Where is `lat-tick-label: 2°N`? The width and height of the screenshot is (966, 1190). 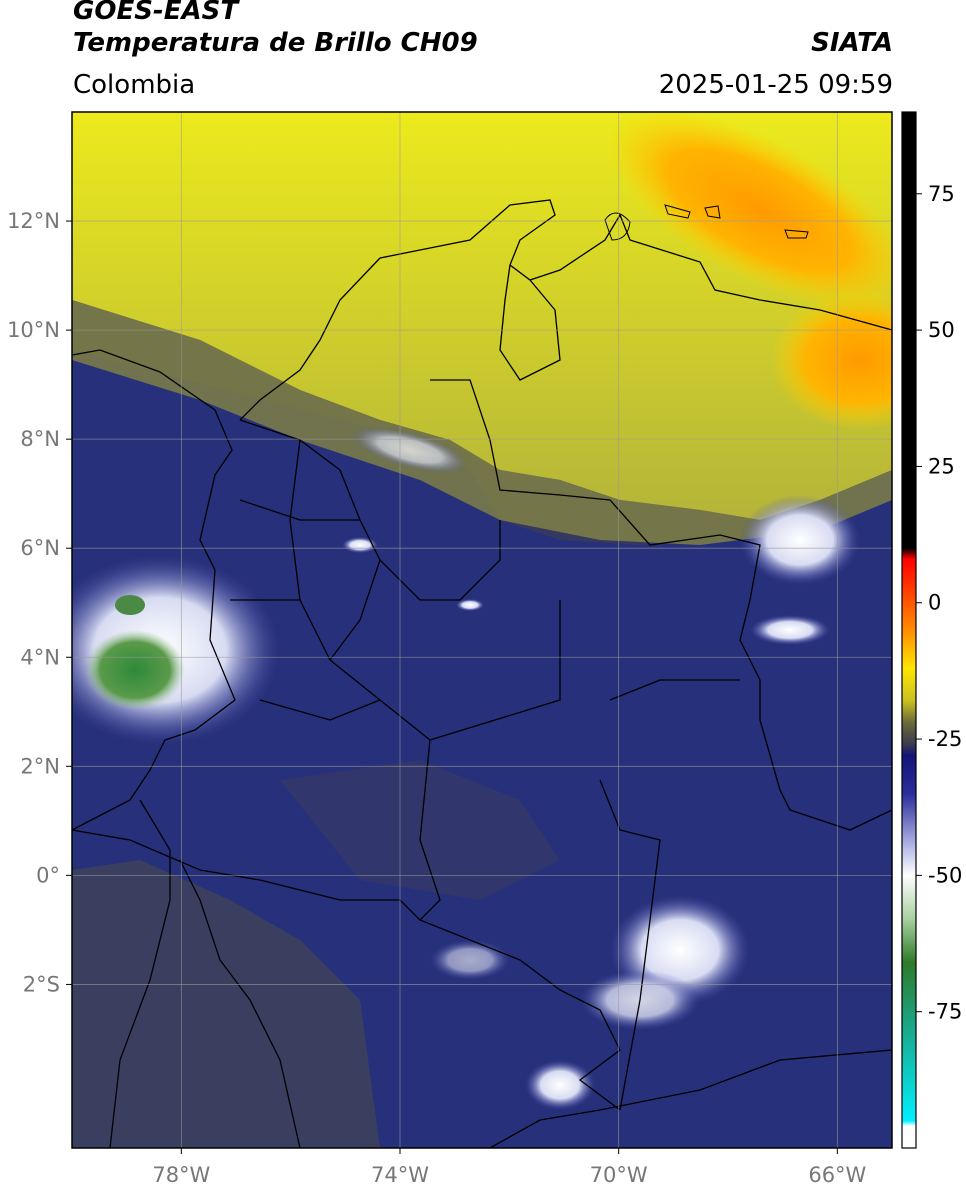 lat-tick-label: 2°N is located at coordinates (40, 766).